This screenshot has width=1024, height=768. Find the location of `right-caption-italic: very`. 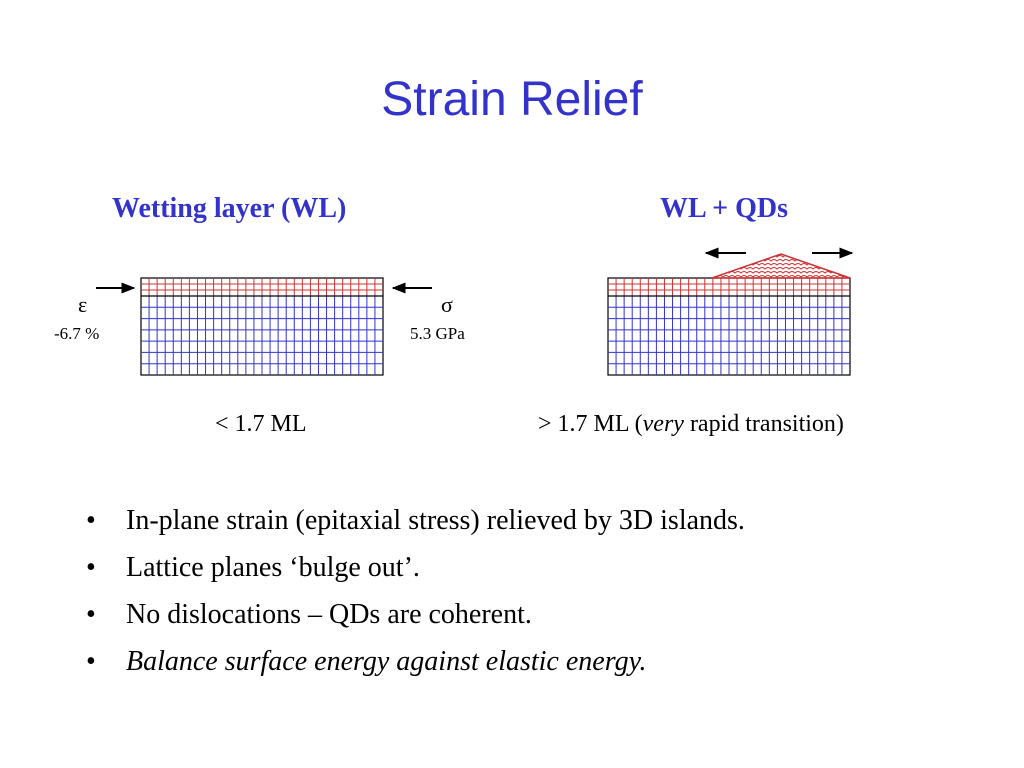

right-caption-italic: very is located at coordinates (663, 424).